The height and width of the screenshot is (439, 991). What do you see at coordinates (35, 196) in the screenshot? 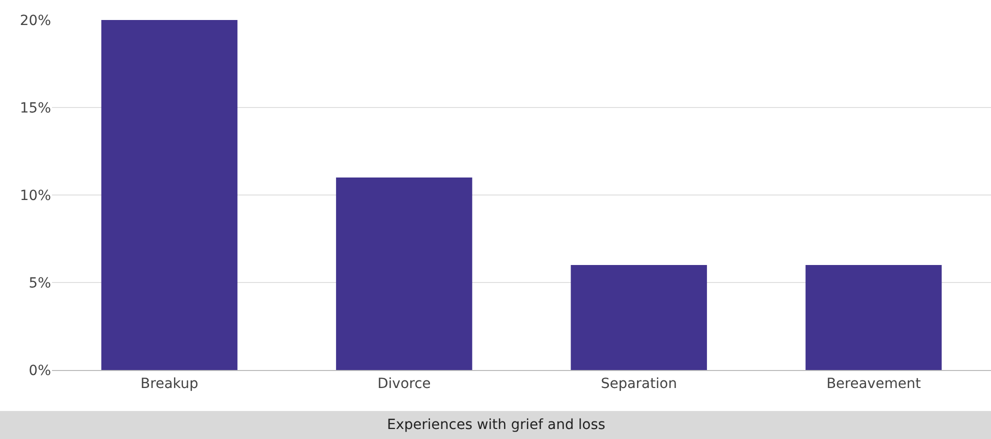
I see `y-tick-label: 10%` at bounding box center [35, 196].